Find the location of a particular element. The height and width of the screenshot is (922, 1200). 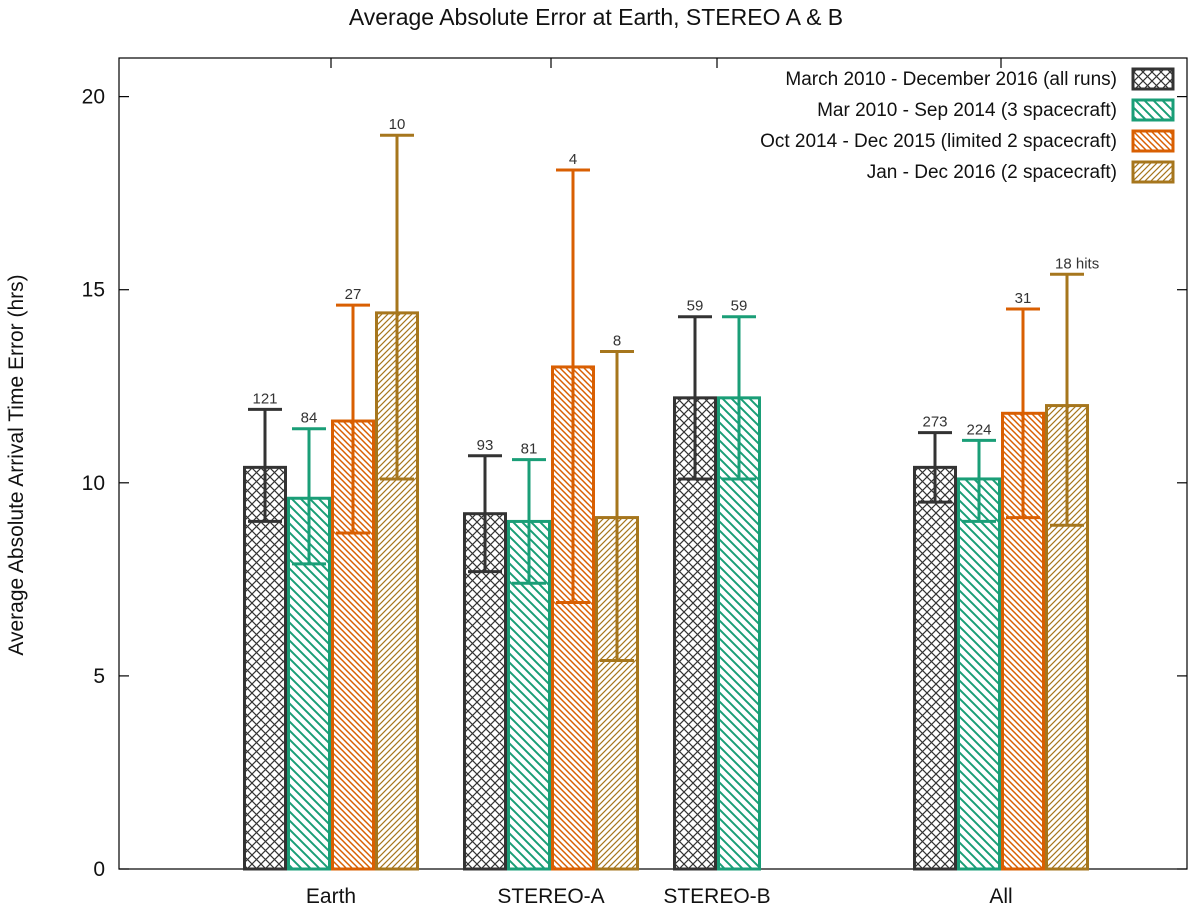

count-label: 81 is located at coordinates (529, 449).